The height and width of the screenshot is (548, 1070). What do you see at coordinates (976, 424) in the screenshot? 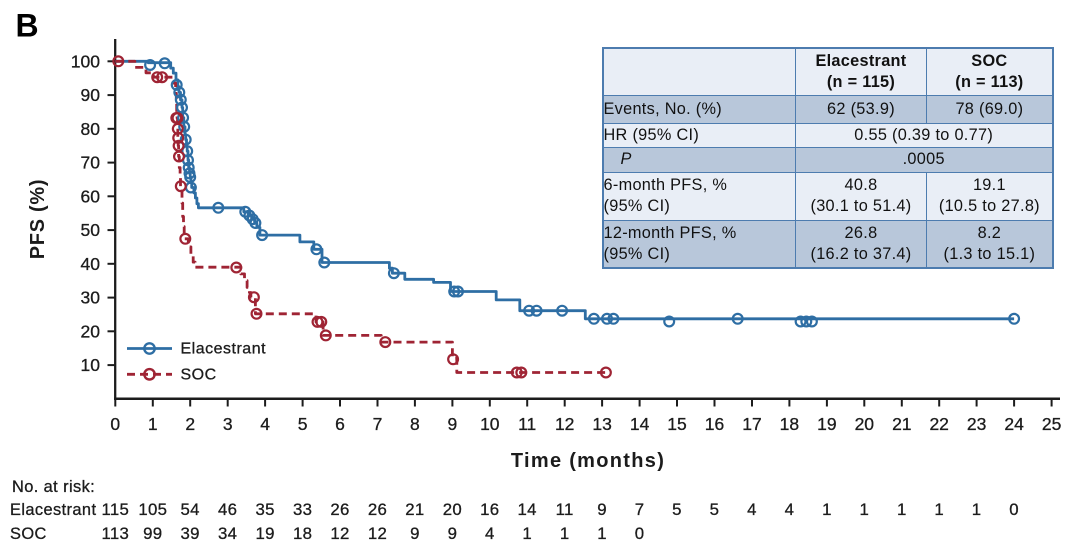
I see `svg-text: 23` at bounding box center [976, 424].